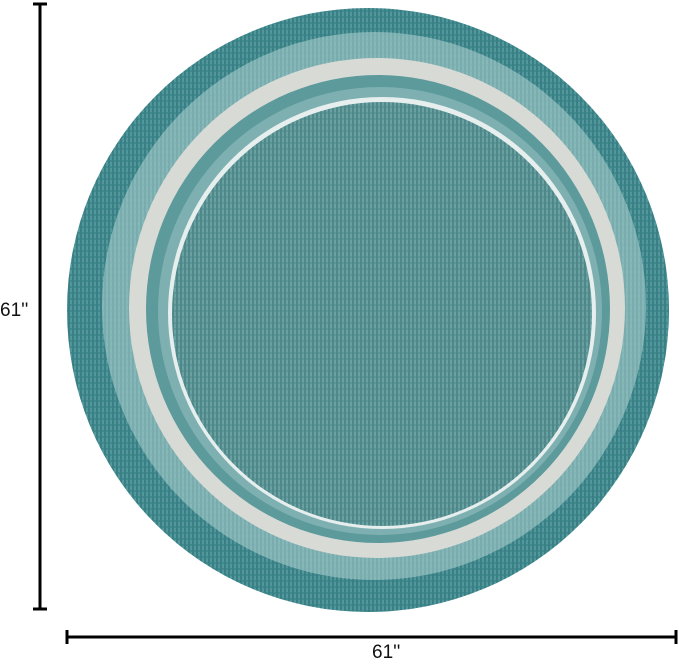  I want to click on height-dimension-line, so click(40, 306).